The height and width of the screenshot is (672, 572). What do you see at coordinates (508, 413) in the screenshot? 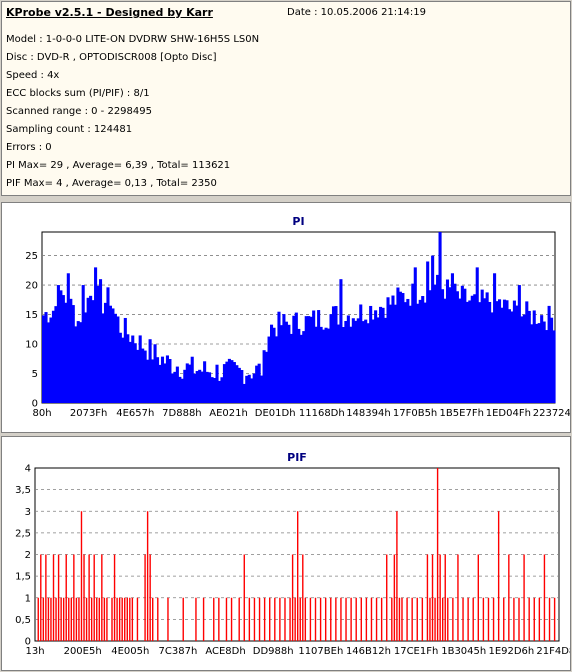
I see `x-tick-label: 1ED04Fh` at bounding box center [508, 413].